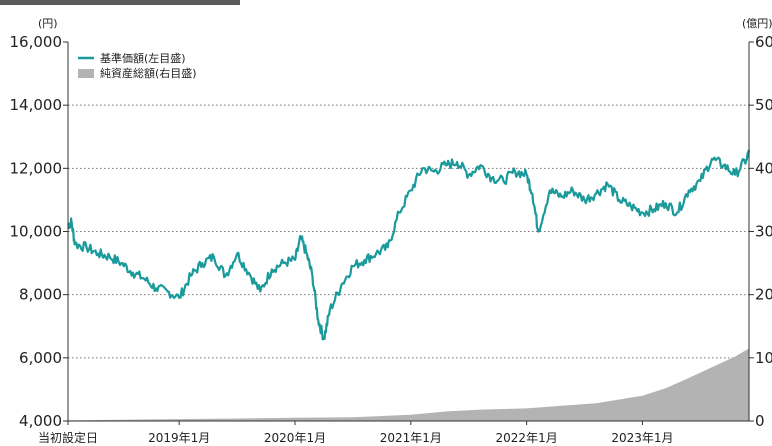 The height and width of the screenshot is (446, 772). Describe the element at coordinates (36, 168) in the screenshot. I see `left-tick-label: 12,000` at that location.